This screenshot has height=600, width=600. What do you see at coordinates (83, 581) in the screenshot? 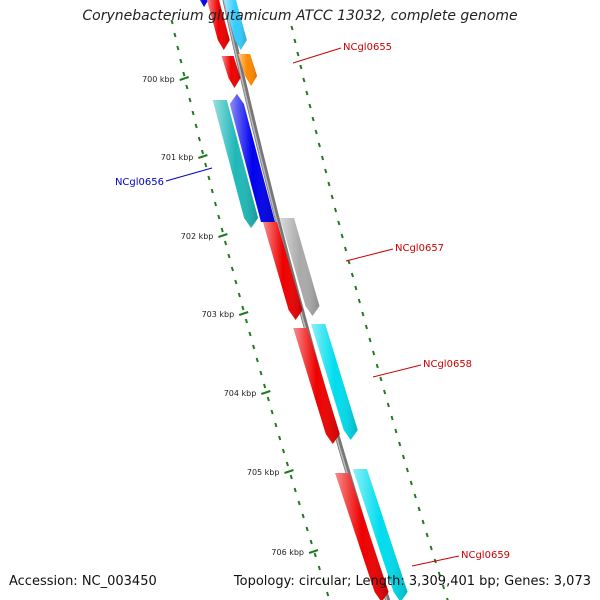
I see `accession-text: Accession: NC_003450` at bounding box center [83, 581].